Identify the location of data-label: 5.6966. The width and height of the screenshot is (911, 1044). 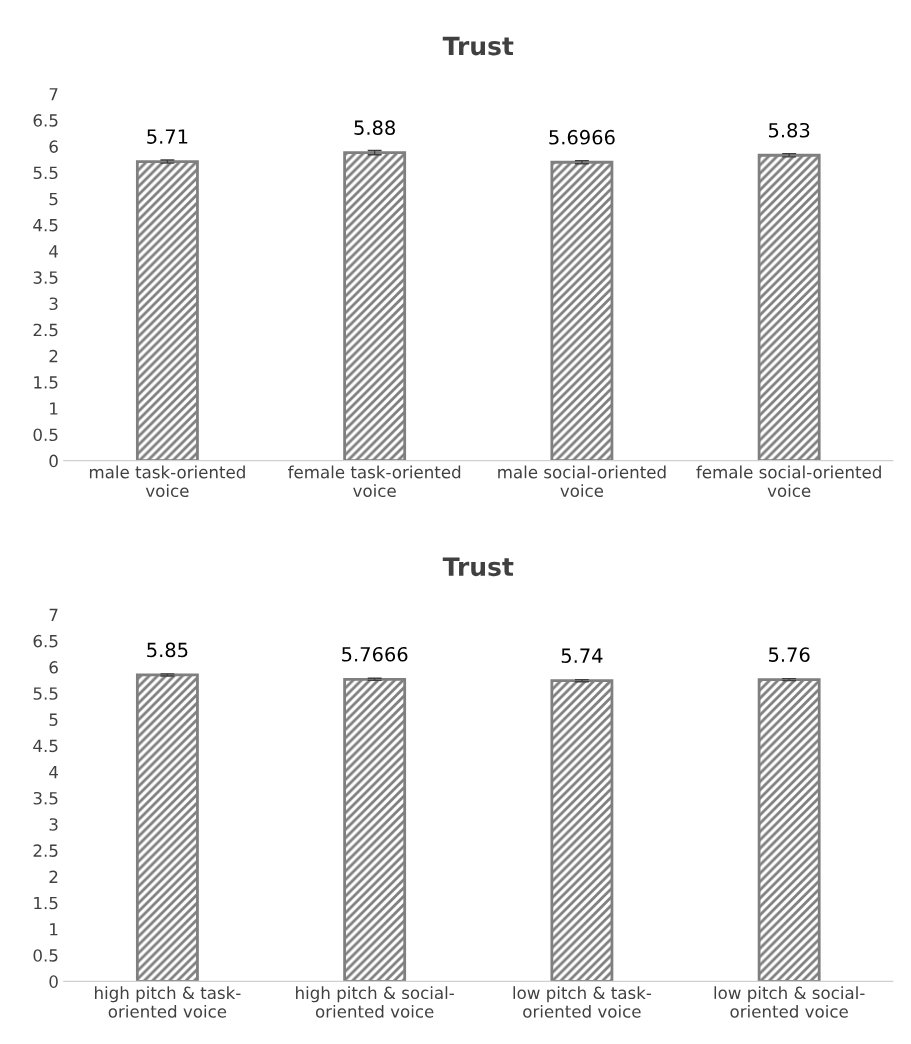
(582, 137).